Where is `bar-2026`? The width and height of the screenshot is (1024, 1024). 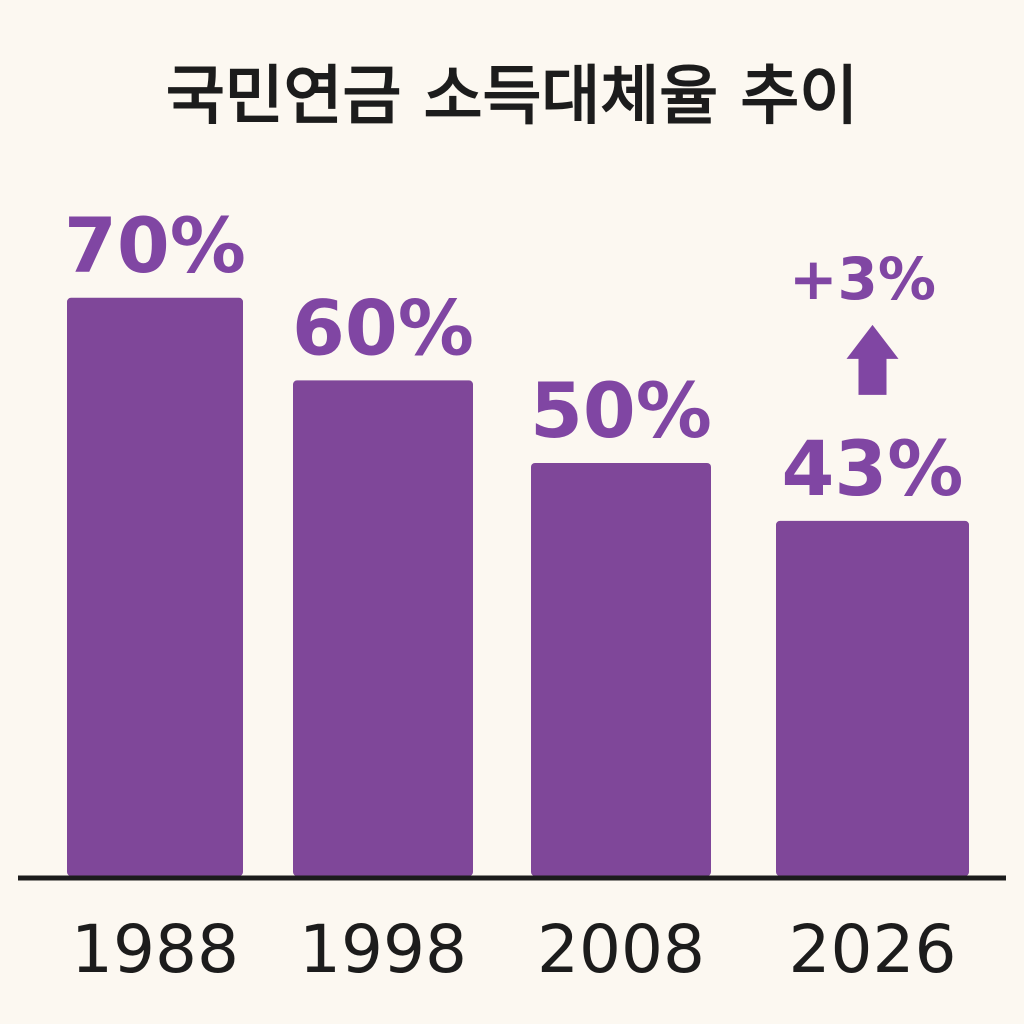 bar-2026 is located at coordinates (872, 698).